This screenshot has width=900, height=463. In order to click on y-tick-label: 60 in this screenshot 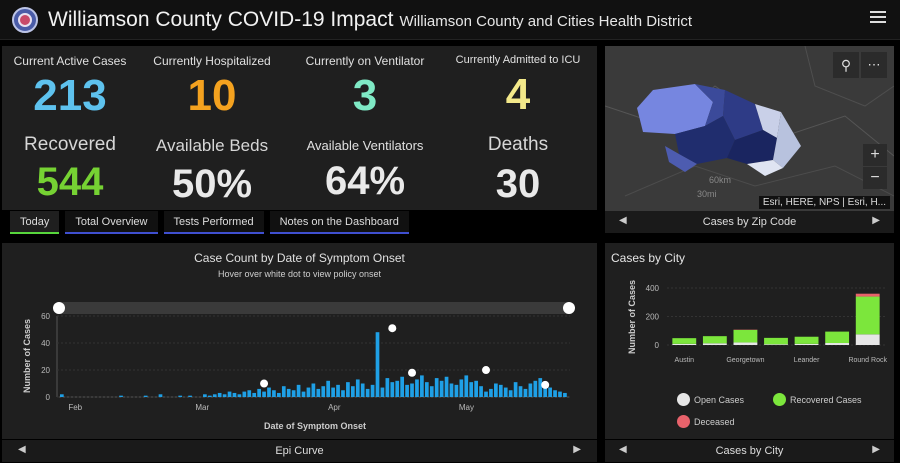, I will do `click(45, 316)`.